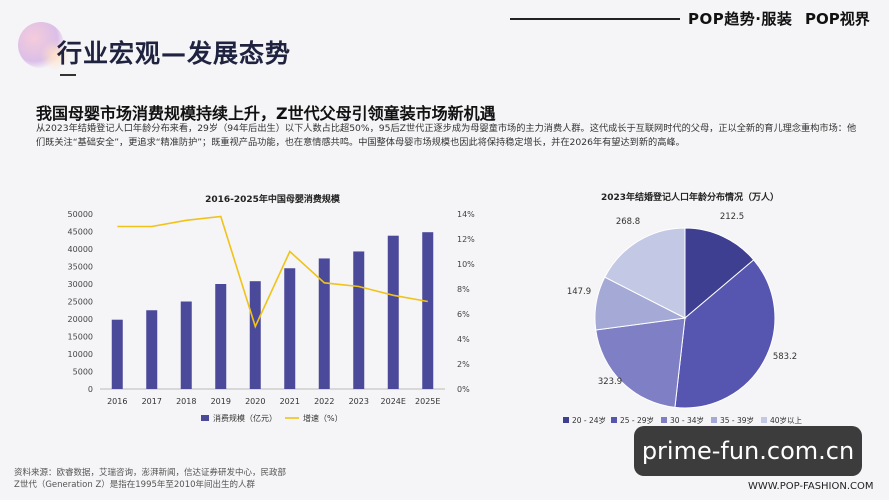 This screenshot has width=889, height=500. I want to click on headline: 我国母婴市场消费规模持续上升，Z世代父母引领童装市场新机遇, so click(266, 113).